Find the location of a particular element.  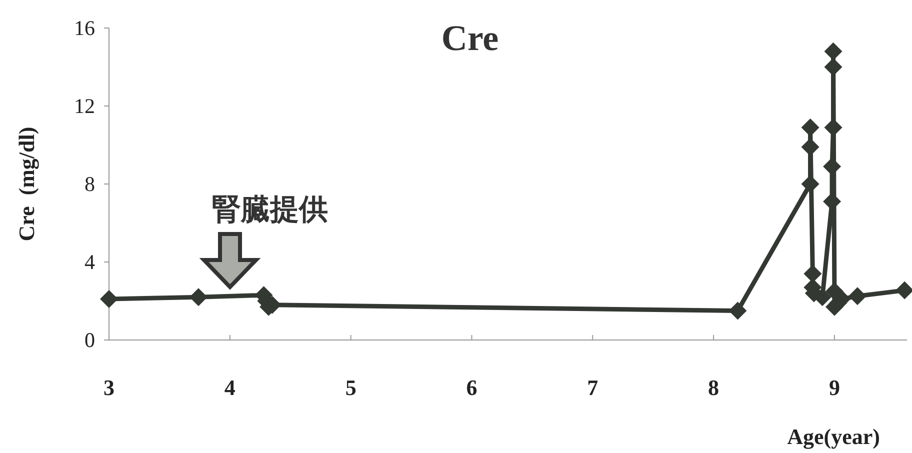

x-tick-label: 3 is located at coordinates (109, 387).